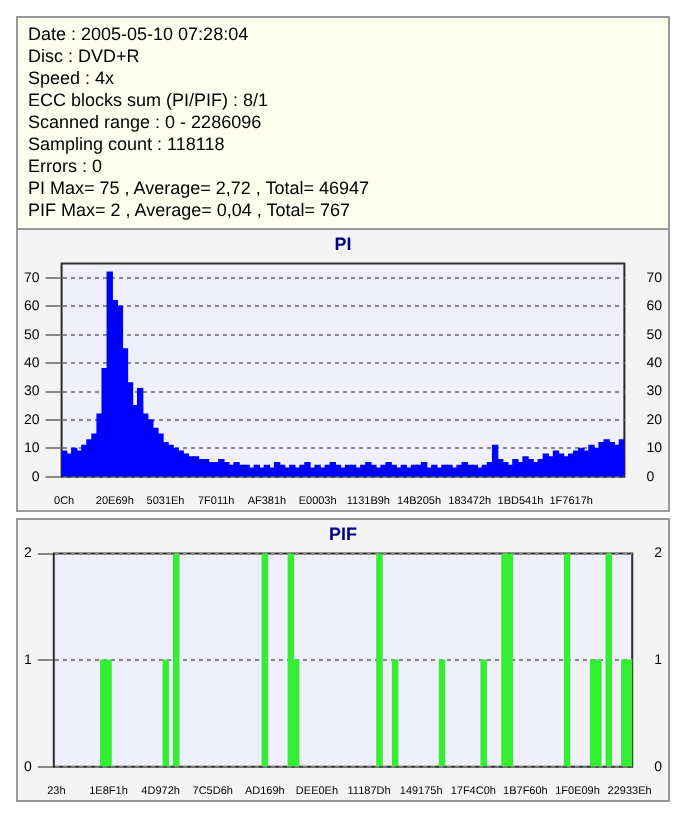 This screenshot has width=686, height=834. Describe the element at coordinates (85, 57) in the screenshot. I see `text: Disc : DVD+R` at that location.